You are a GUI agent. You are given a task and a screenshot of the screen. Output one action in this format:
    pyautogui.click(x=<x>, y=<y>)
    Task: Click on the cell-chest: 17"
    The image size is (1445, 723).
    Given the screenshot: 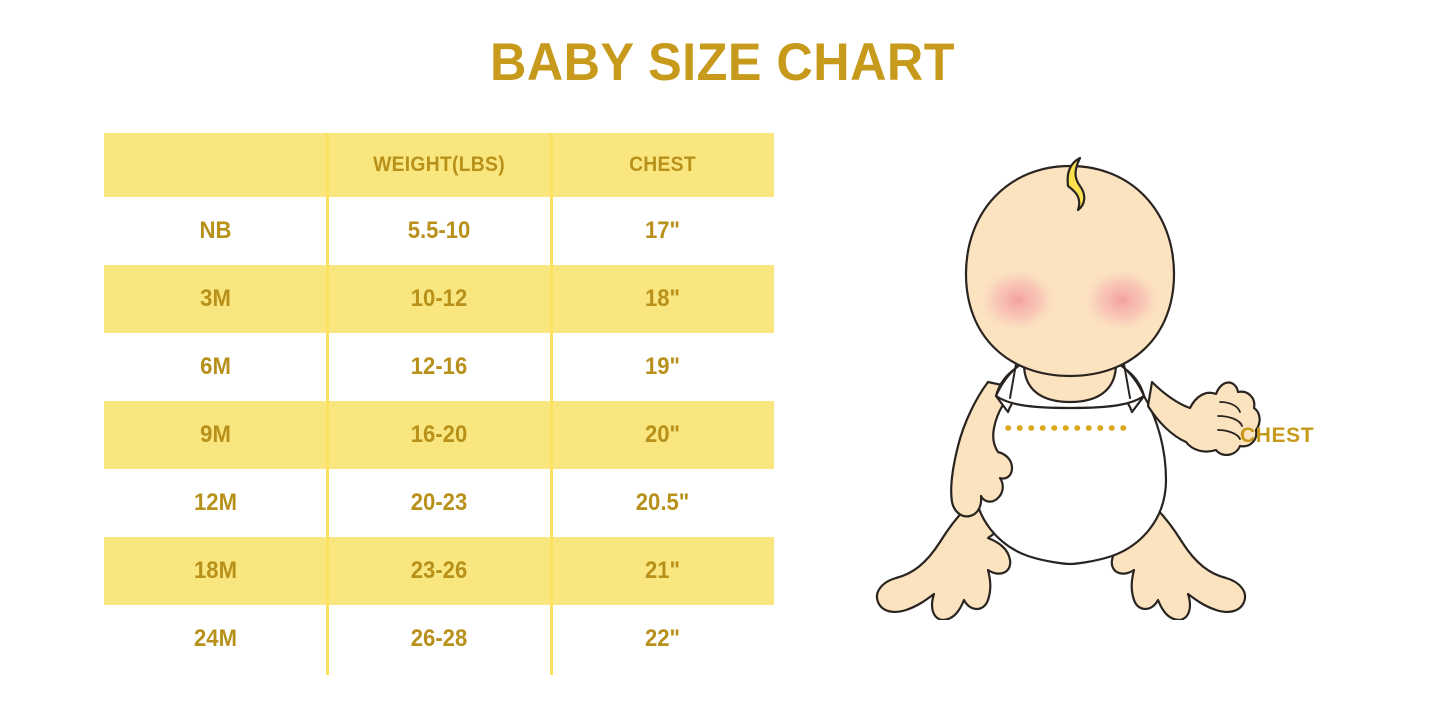 What is the action you would take?
    pyautogui.click(x=662, y=230)
    